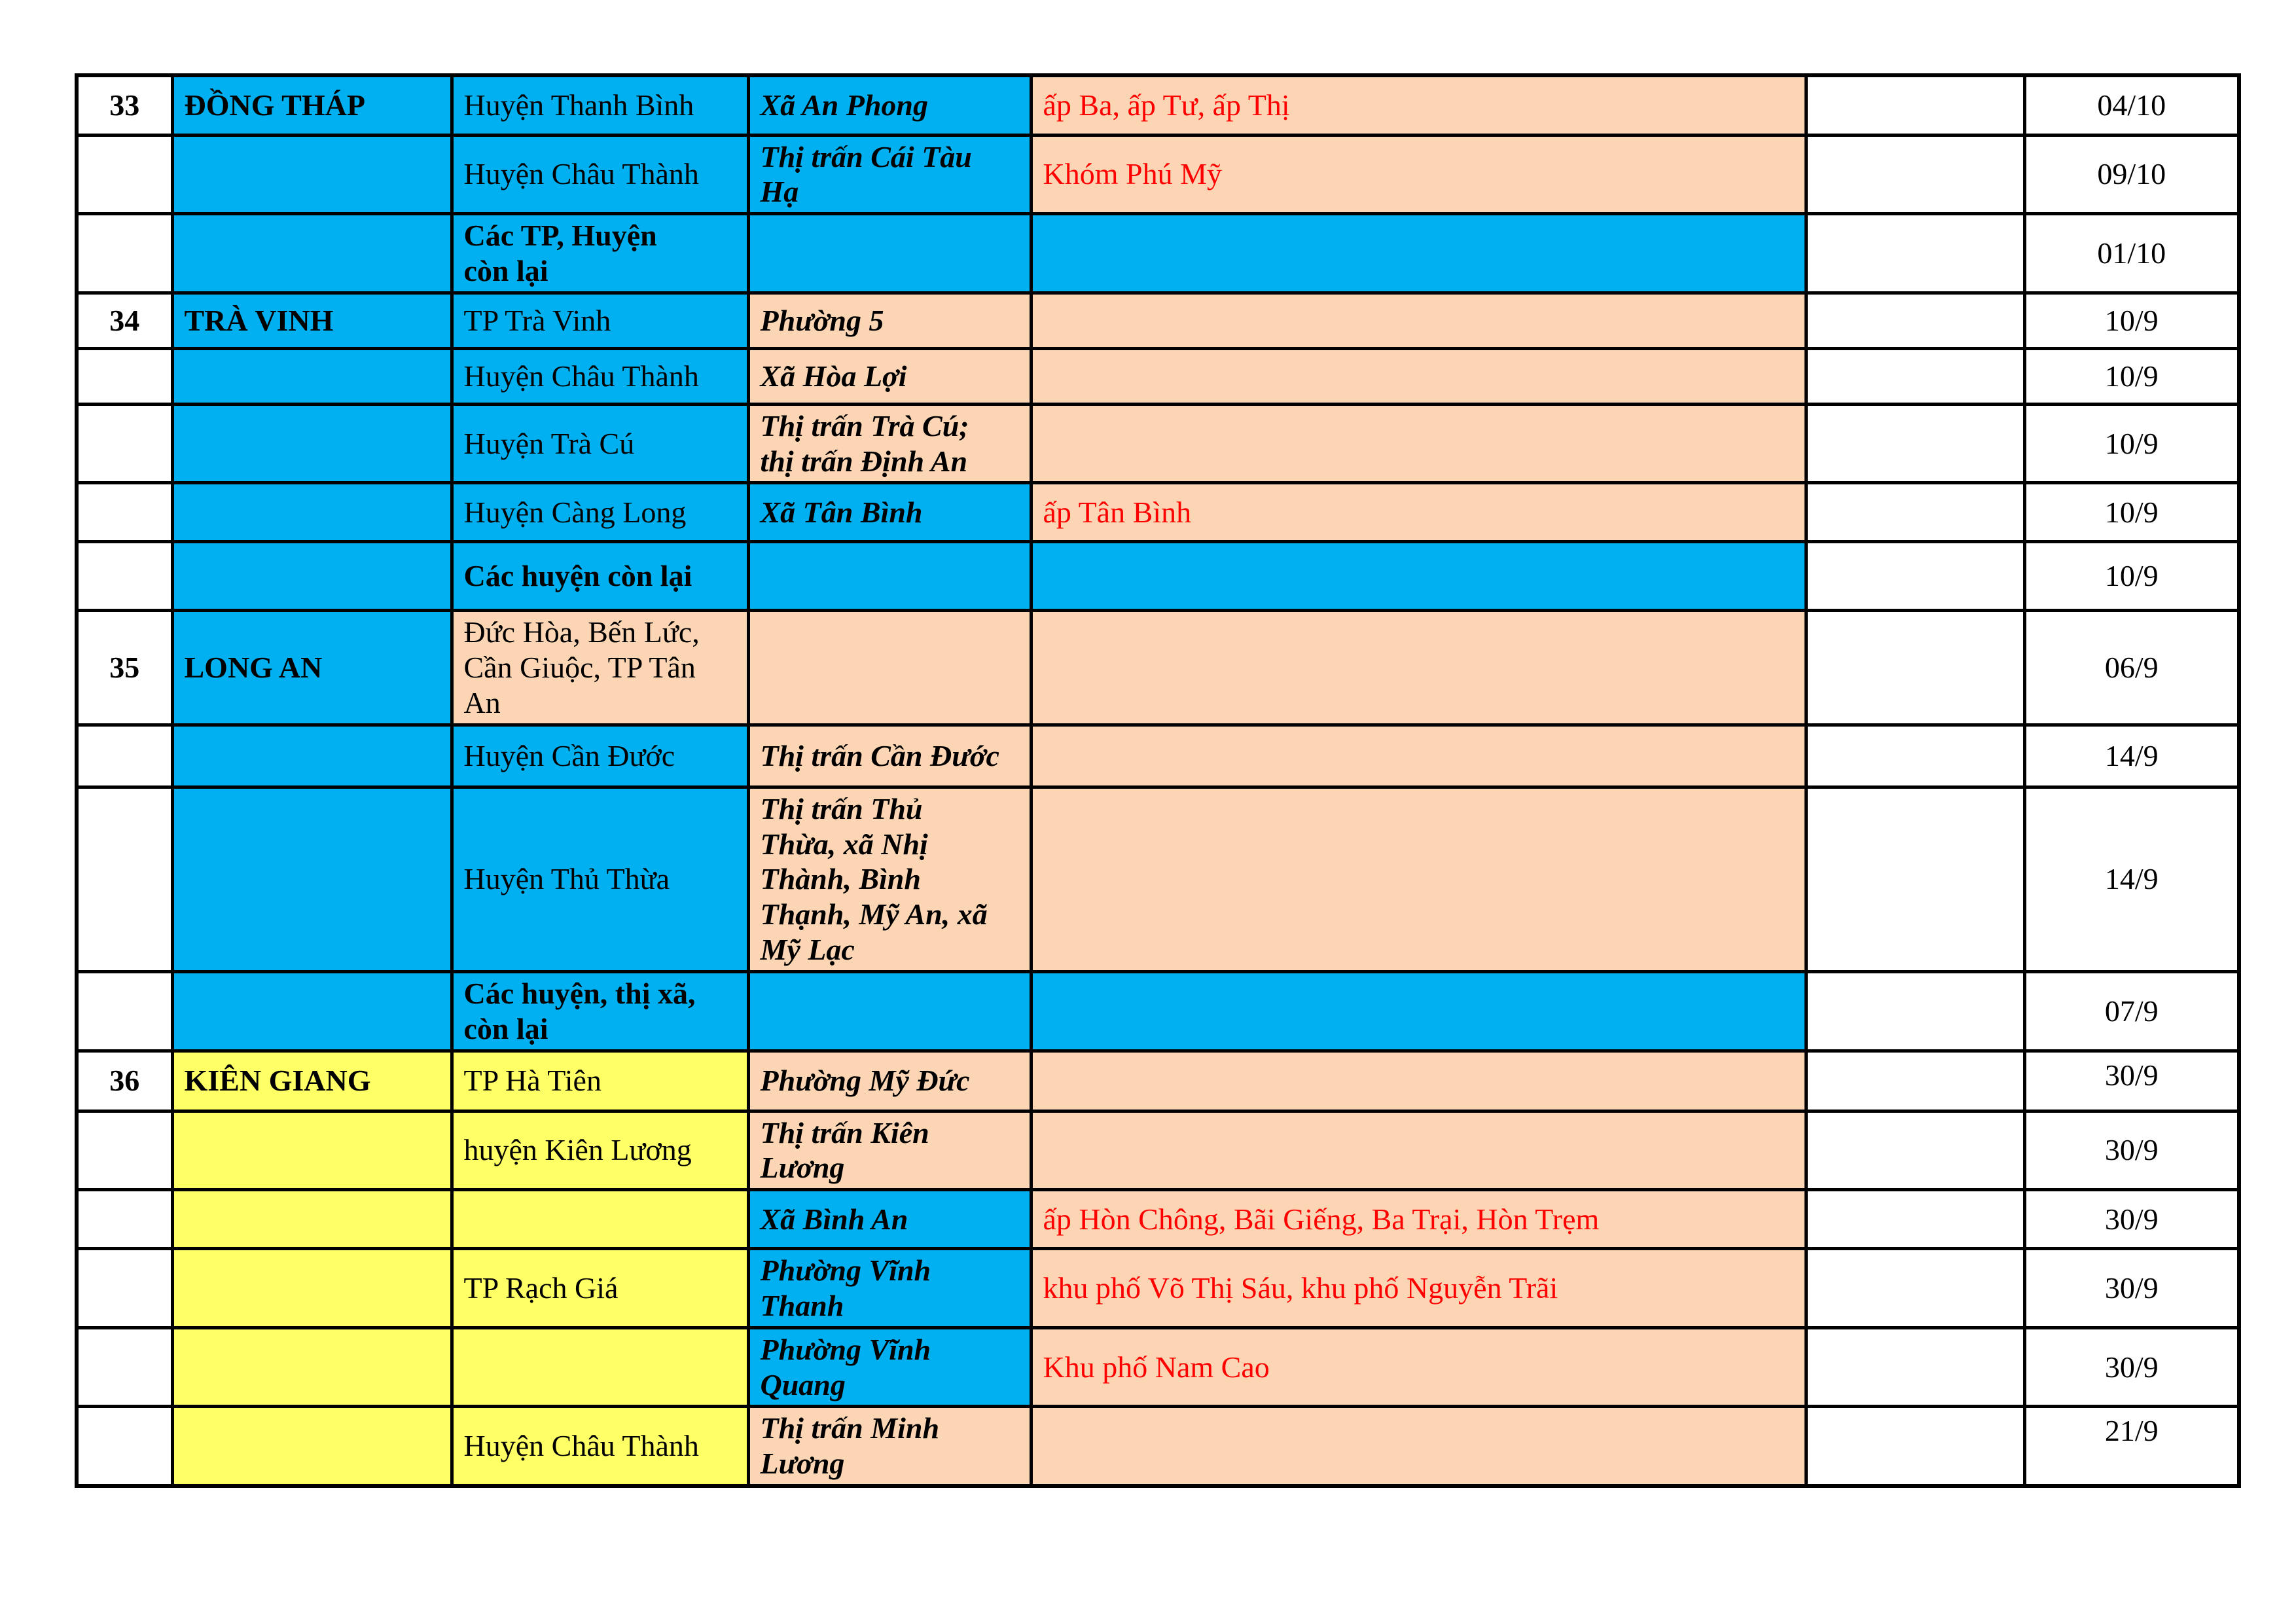 The image size is (2296, 1624). What do you see at coordinates (1158, 1367) in the screenshot?
I see `table-row: Phường Vĩnh Quang Khu phố Nam Cao 30/9` at bounding box center [1158, 1367].